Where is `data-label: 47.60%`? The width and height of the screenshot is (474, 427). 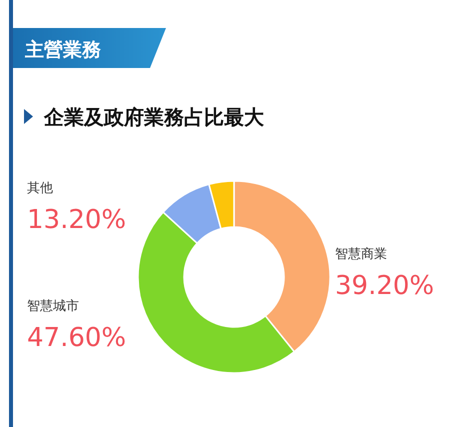 data-label: 47.60% is located at coordinates (76, 338).